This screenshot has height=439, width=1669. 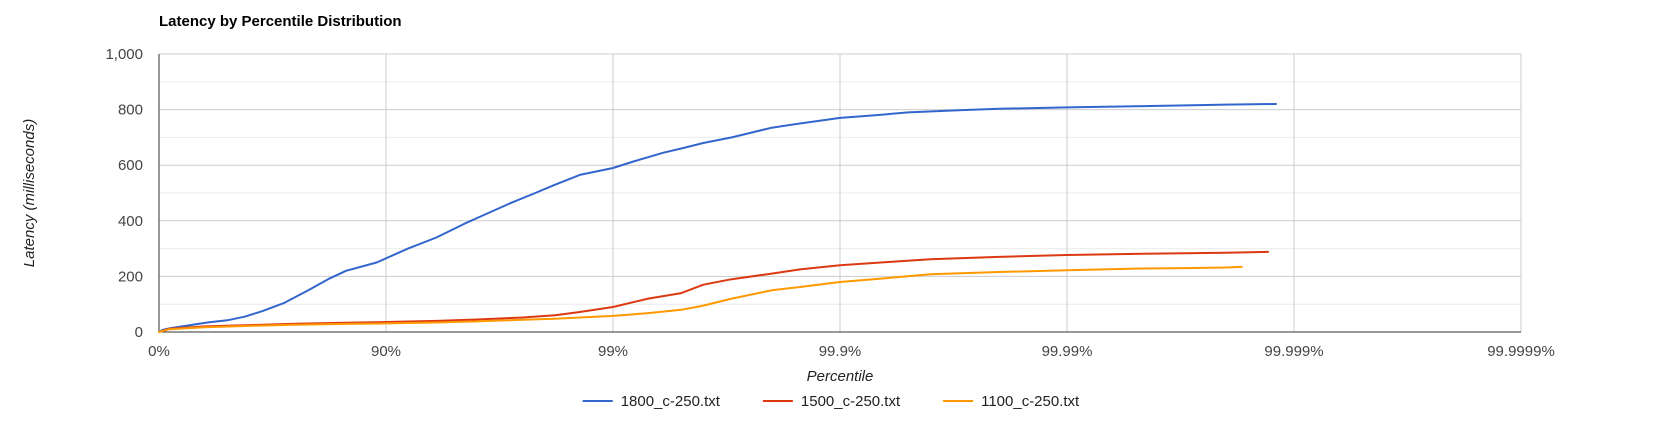 I want to click on y-axis-title: Latency (milliseconds), so click(x=29, y=193).